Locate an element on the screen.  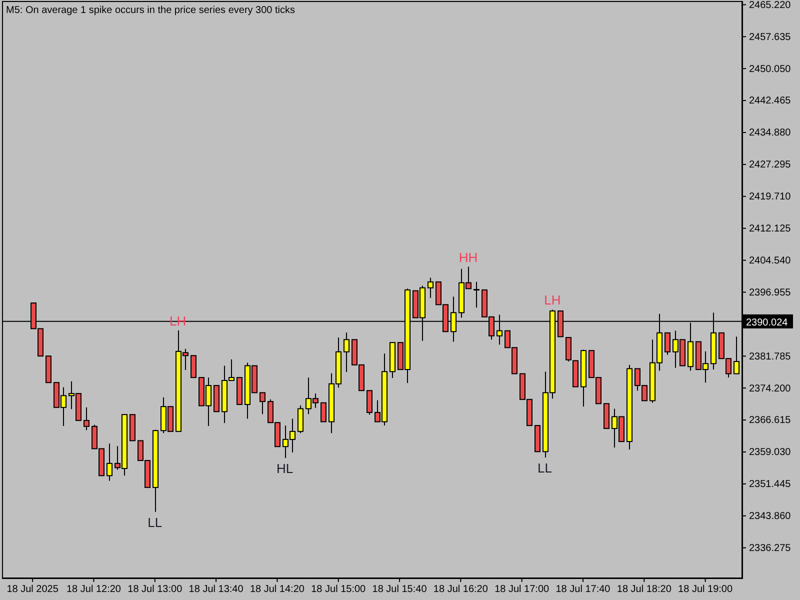
x-tick-label: 18 Jul 17:00 is located at coordinates (522, 590).